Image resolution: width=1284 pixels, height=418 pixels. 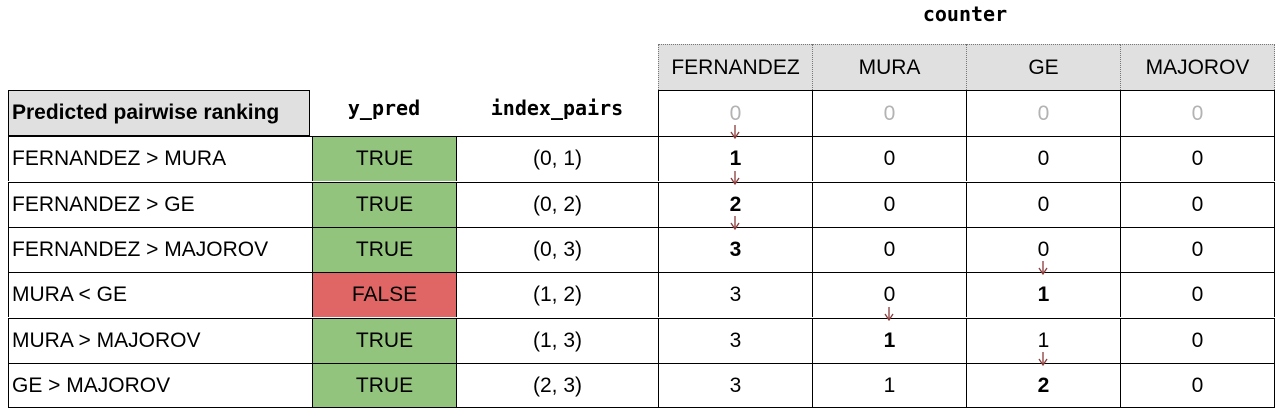 What do you see at coordinates (160, 204) in the screenshot?
I see `ranking-cell: FERNANDEZ > GE` at bounding box center [160, 204].